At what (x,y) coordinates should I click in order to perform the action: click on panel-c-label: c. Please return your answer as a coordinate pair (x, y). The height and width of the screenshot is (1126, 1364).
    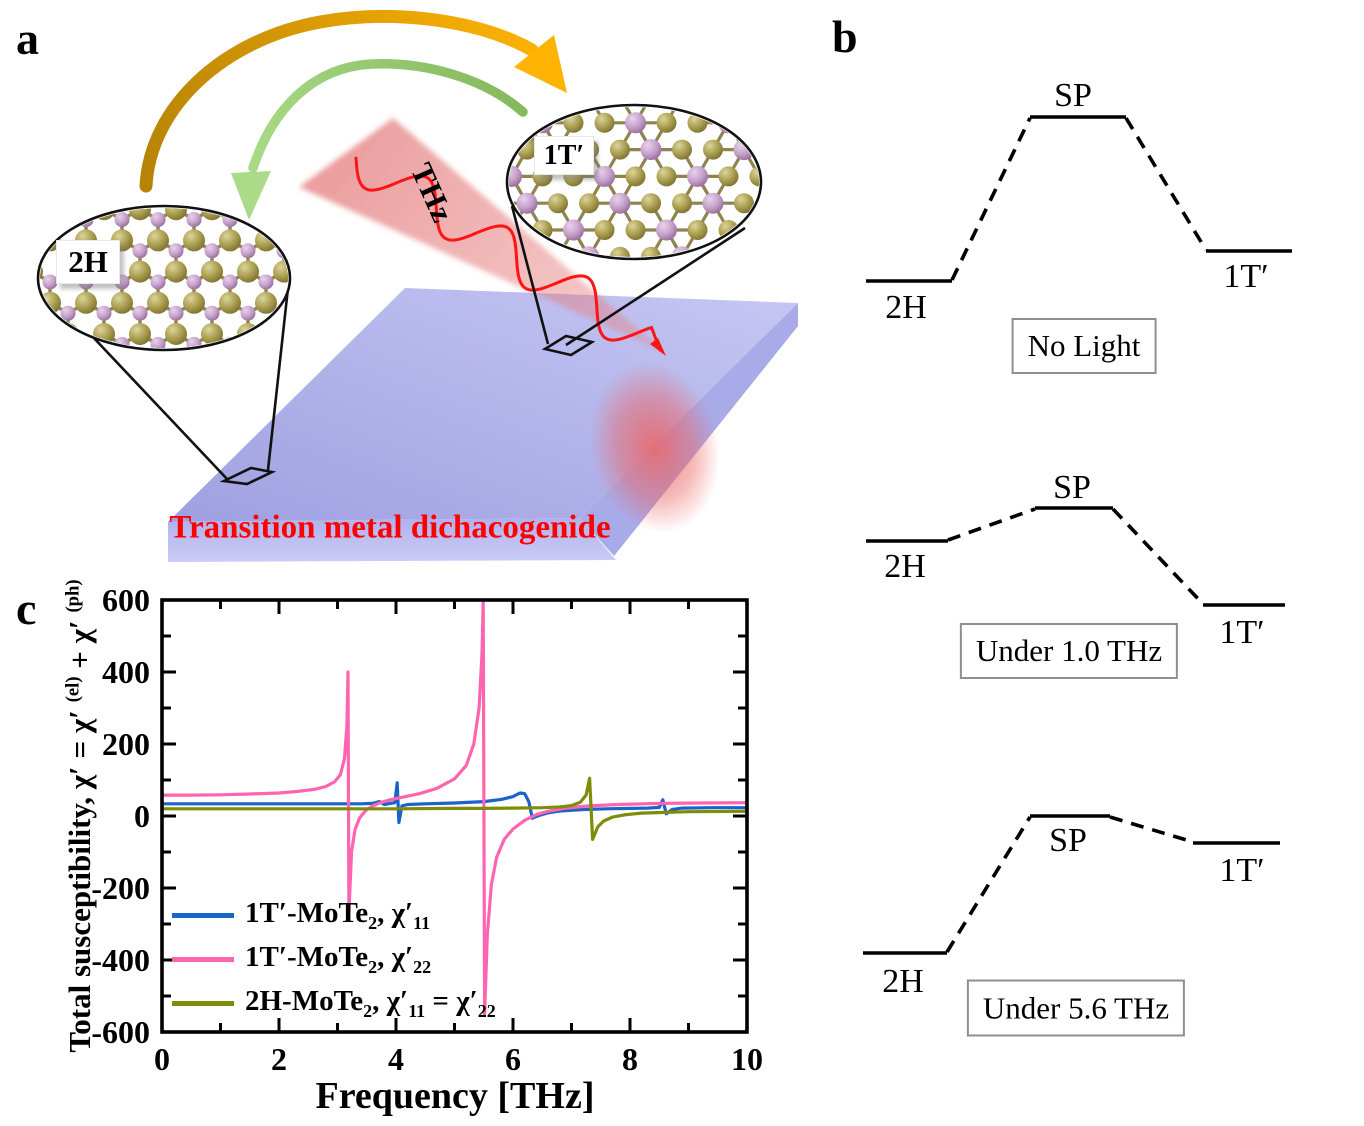
    Looking at the image, I should click on (26, 608).